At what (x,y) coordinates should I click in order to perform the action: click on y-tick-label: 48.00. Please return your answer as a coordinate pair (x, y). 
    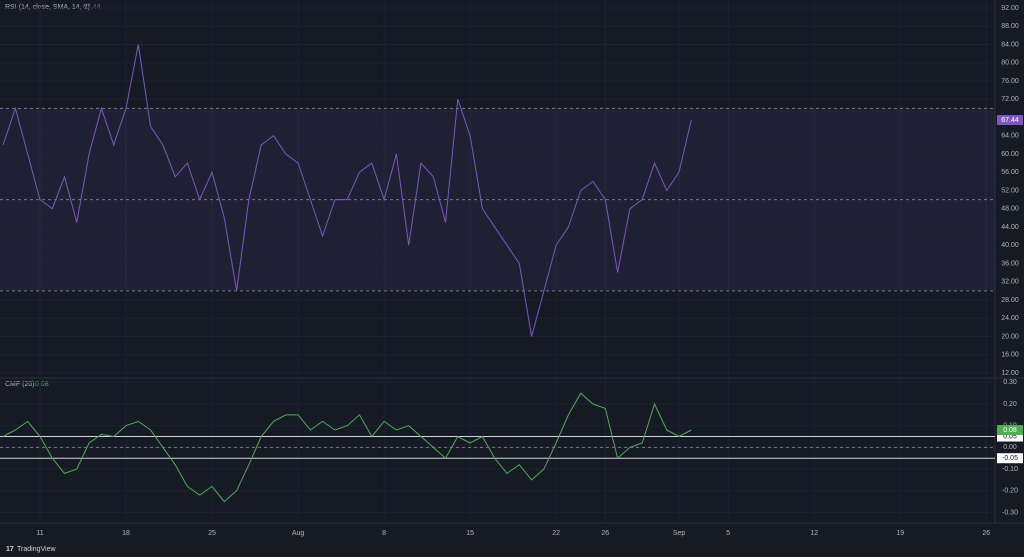
    Looking at the image, I should click on (1010, 209).